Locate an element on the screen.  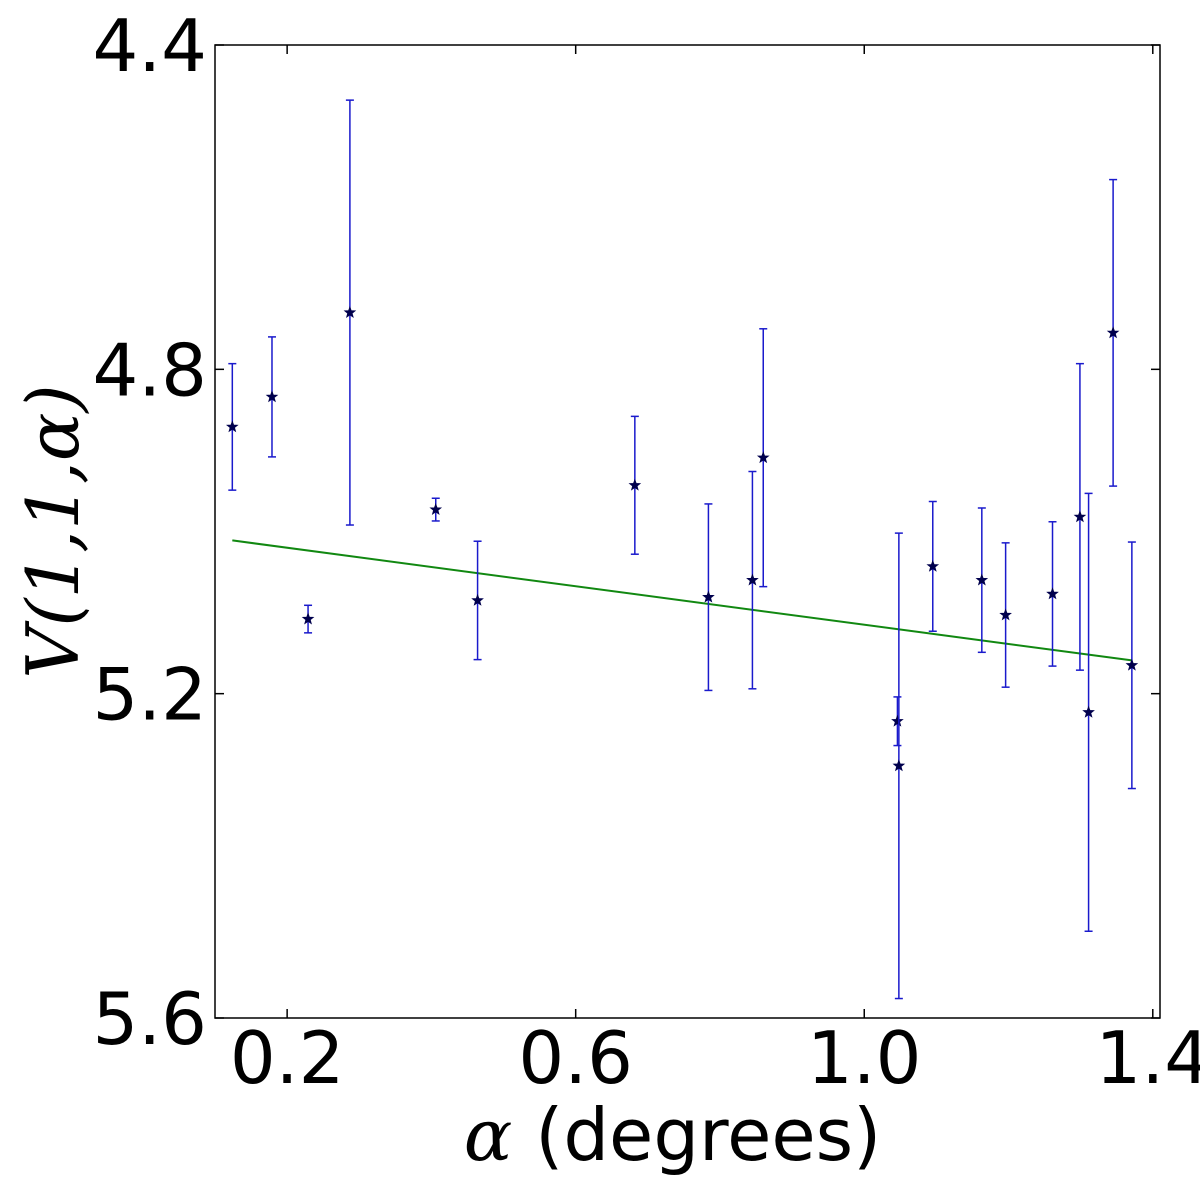
x-axis-label: α (degrees) is located at coordinates (673, 1135).